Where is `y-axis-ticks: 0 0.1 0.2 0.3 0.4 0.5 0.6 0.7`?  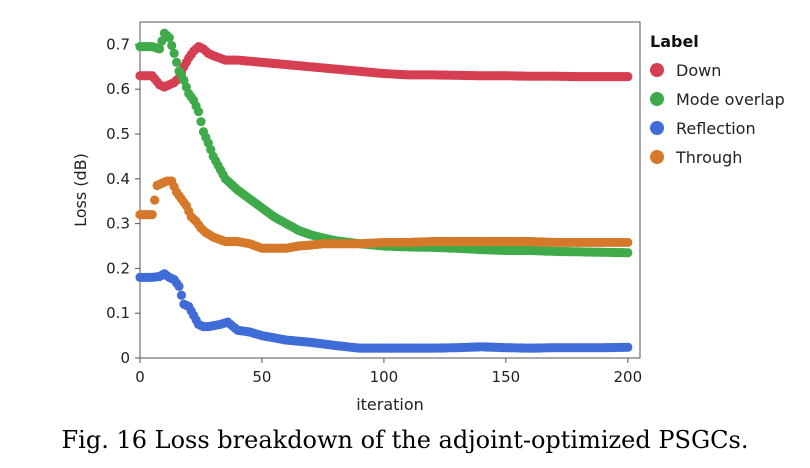
y-axis-ticks: 0 0.1 0.2 0.3 0.4 0.5 0.6 0.7 is located at coordinates (123, 201).